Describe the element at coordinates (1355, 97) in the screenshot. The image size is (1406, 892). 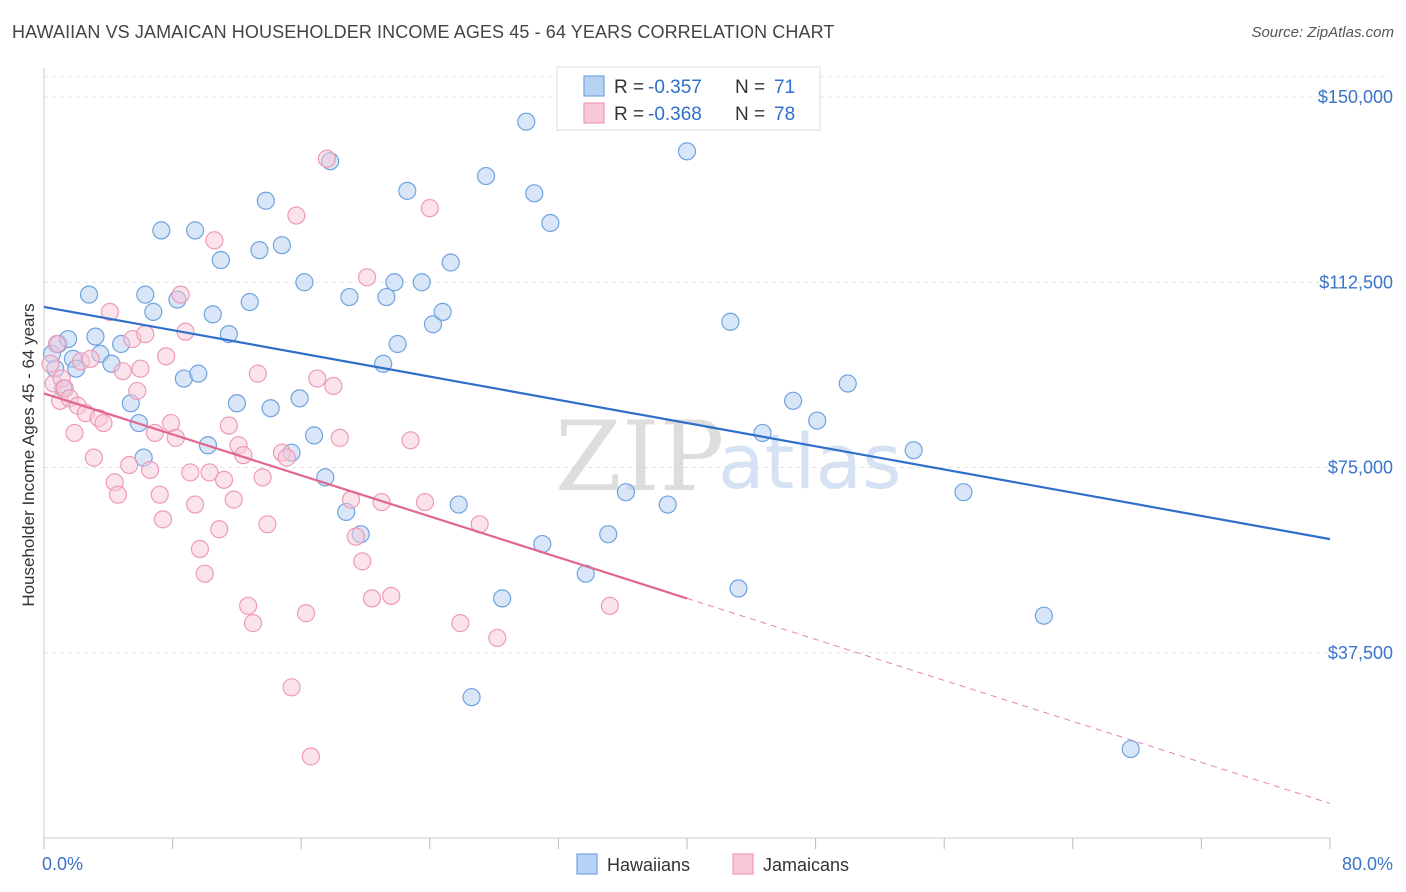
I see `y-tick-label-3: $150,000` at that location.